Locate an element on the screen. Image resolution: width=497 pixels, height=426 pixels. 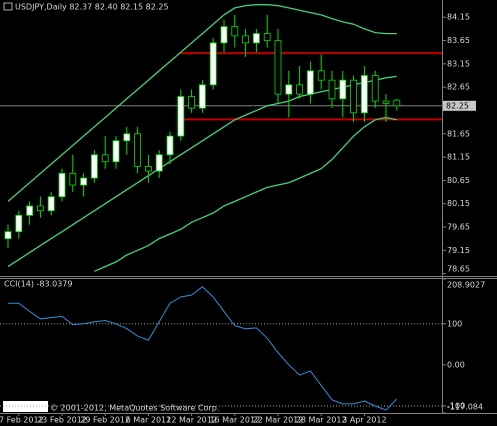
x-tick-label: 3 Apr 2012 is located at coordinates (364, 420).